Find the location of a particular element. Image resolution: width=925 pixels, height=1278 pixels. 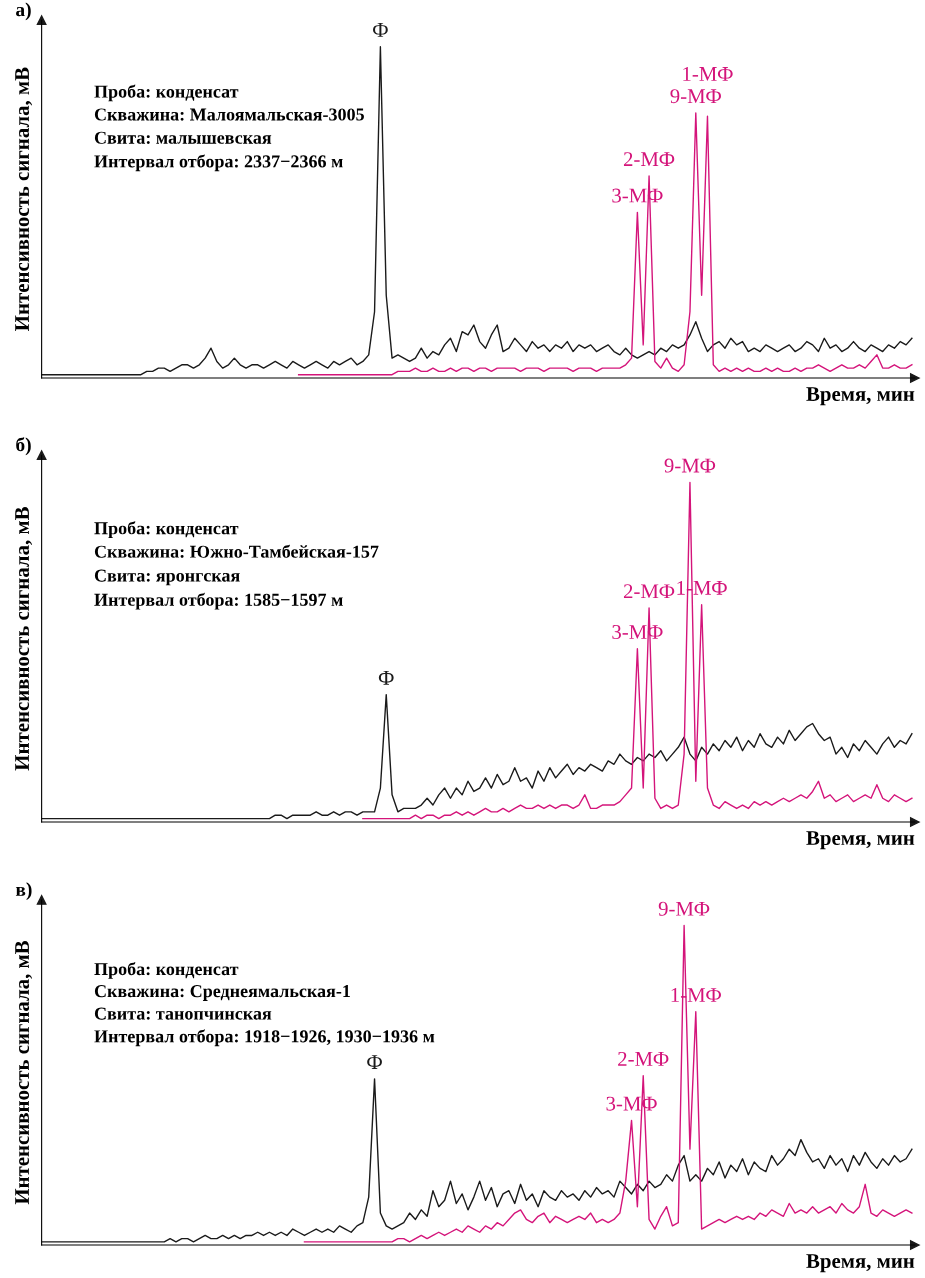

chart-title: б) is located at coordinates (23, 446).